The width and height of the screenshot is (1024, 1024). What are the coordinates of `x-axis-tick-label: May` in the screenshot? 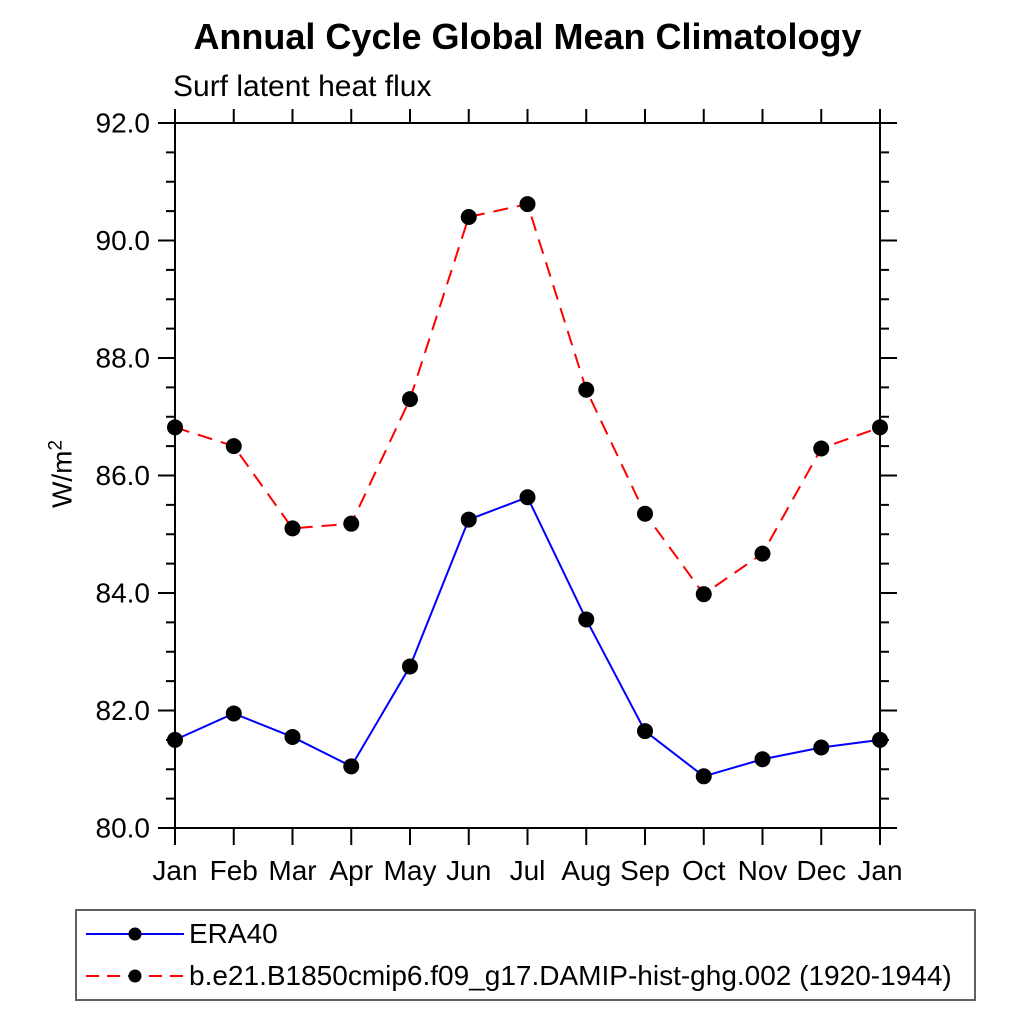 It's located at (410, 870).